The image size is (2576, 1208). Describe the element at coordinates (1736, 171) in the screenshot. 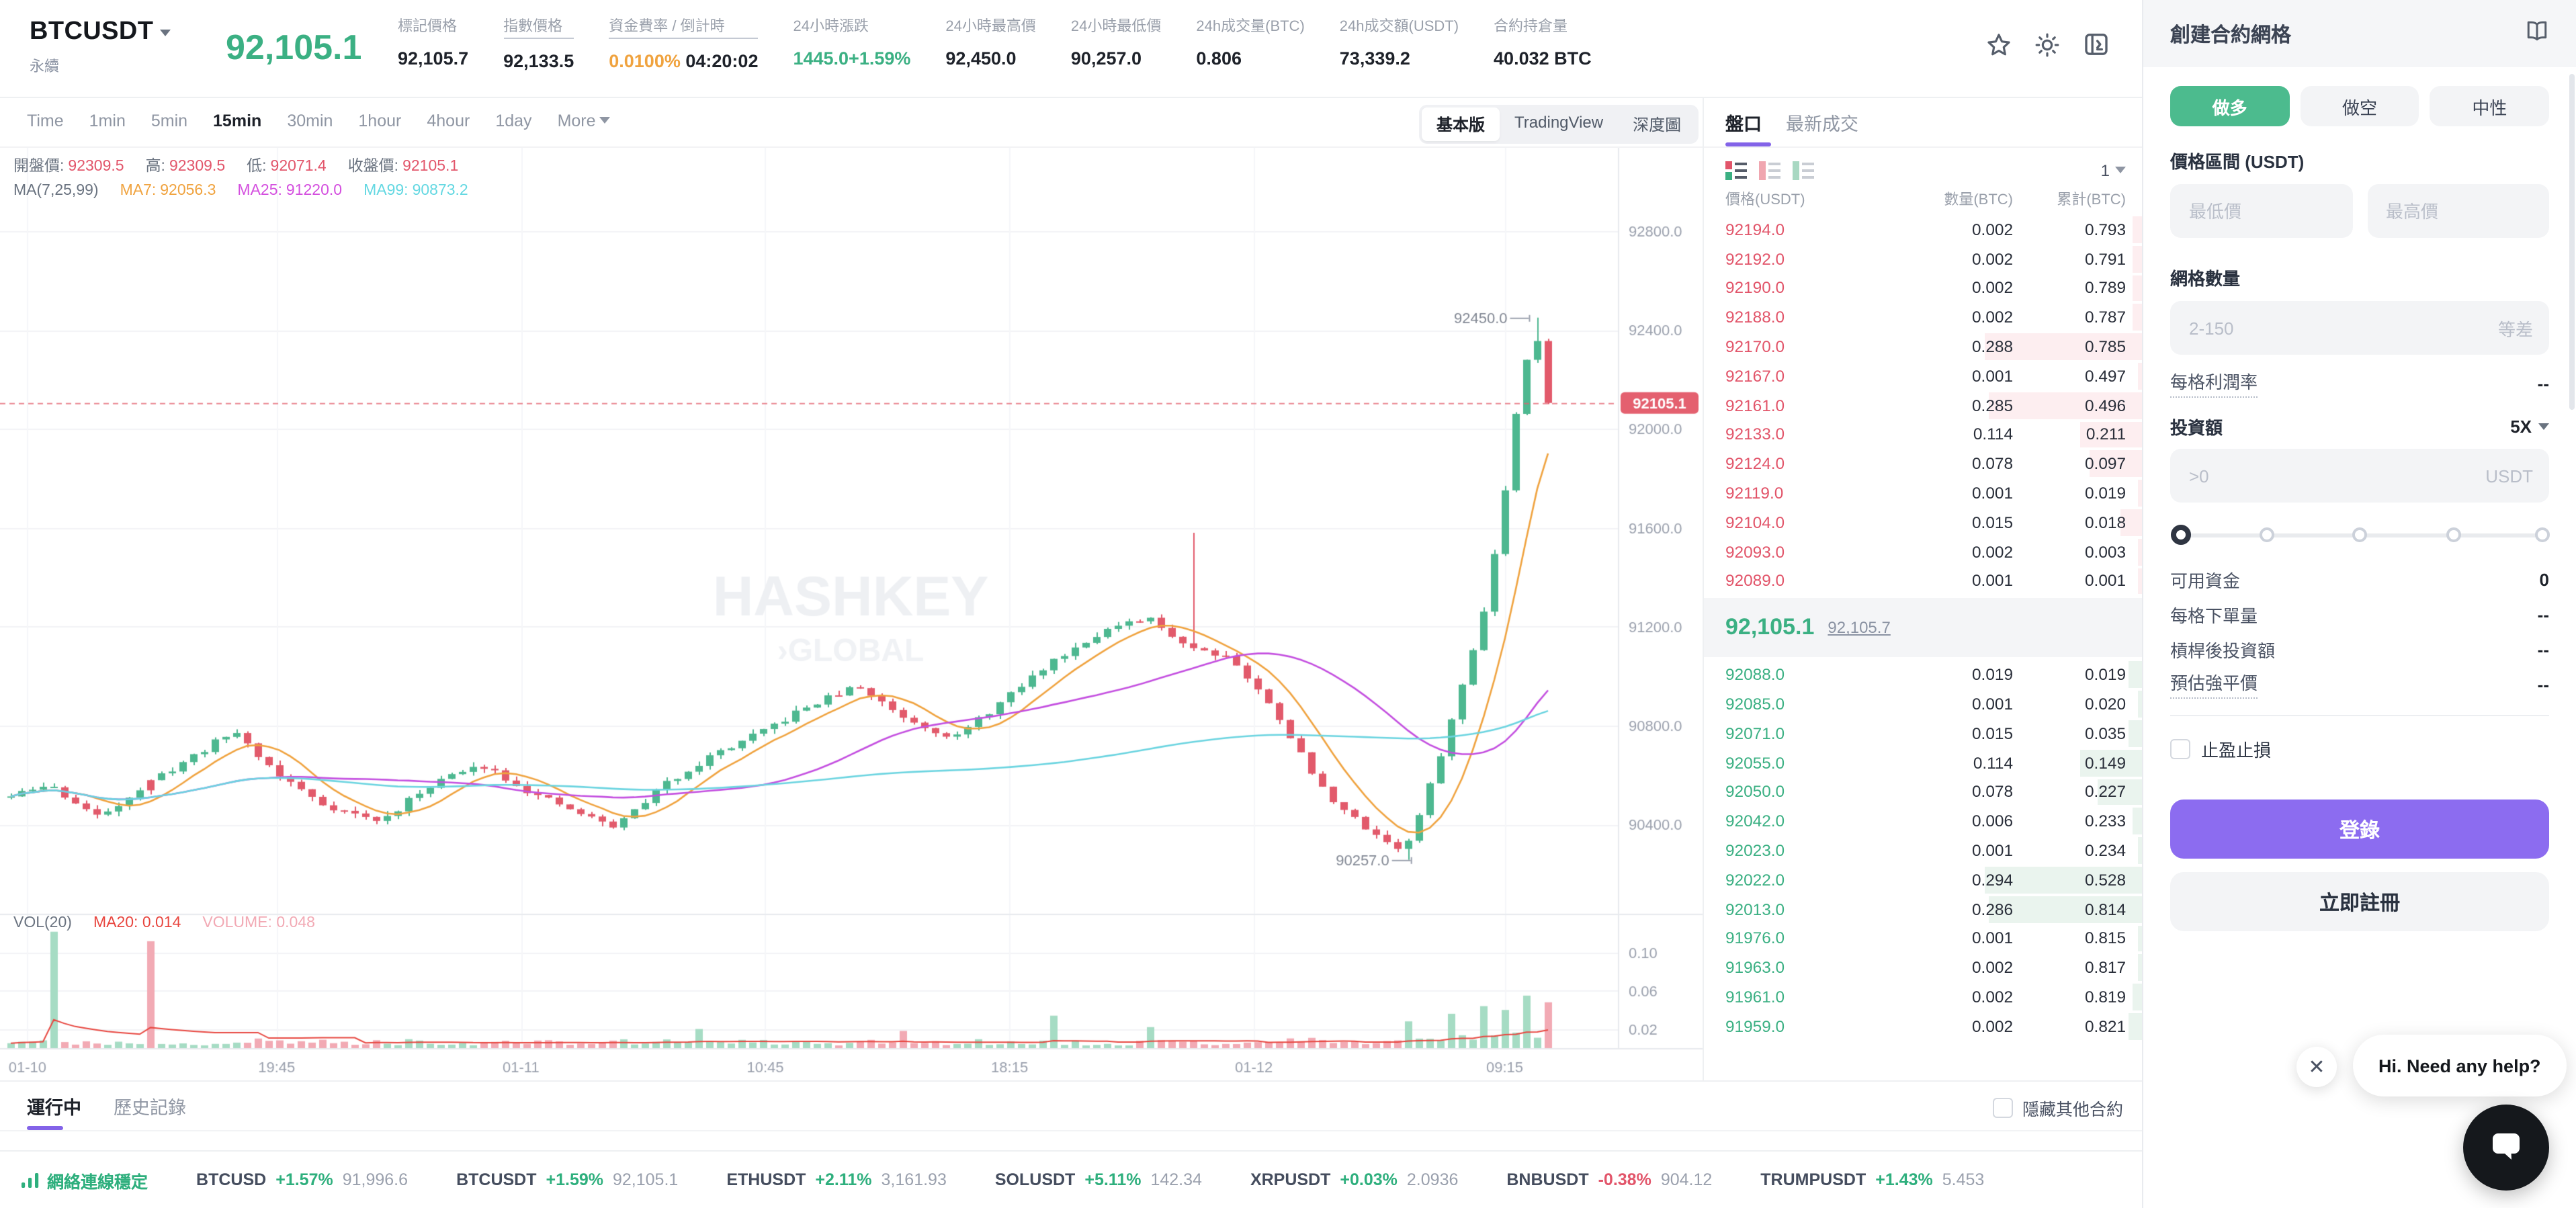

I see `book-mode-both-icon` at that location.